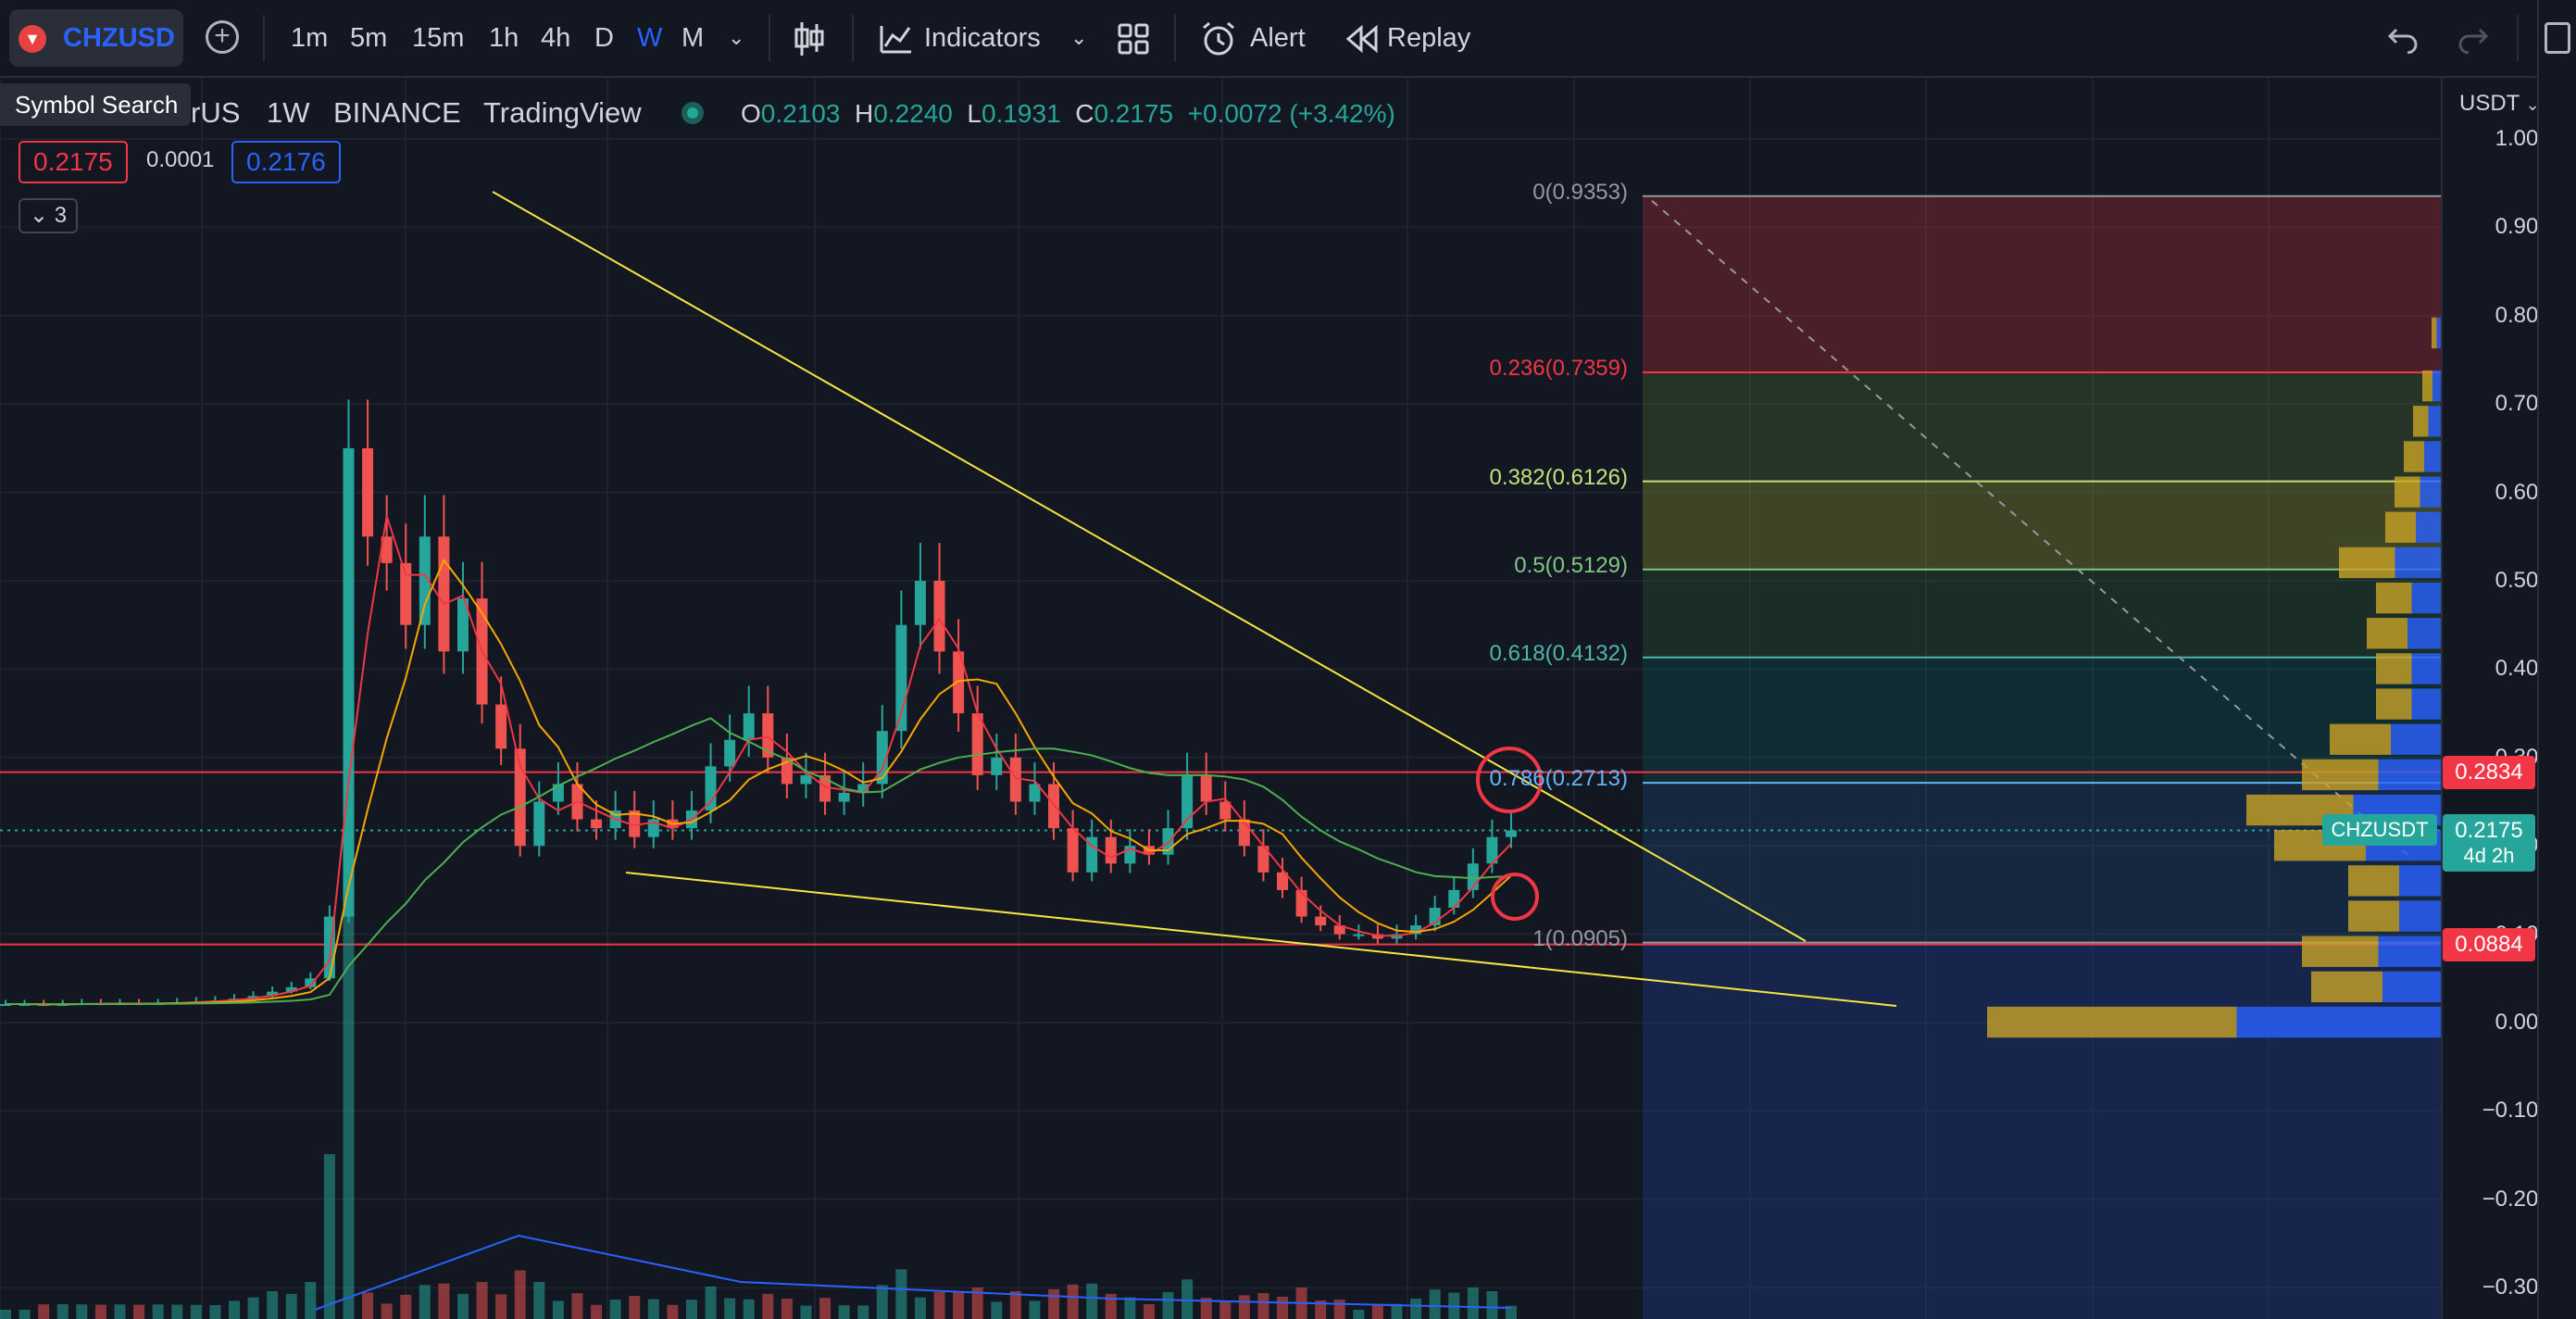  What do you see at coordinates (1559, 653) in the screenshot?
I see `fib-level-label: 0.618(0.4132)` at bounding box center [1559, 653].